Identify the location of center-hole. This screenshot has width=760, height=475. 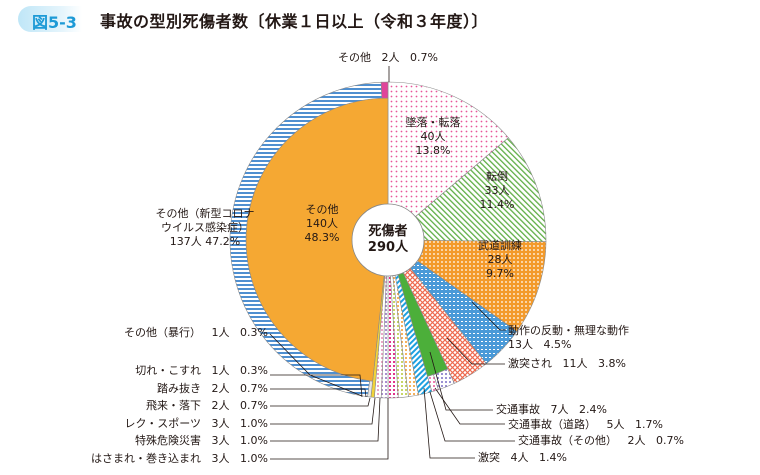
(388, 240).